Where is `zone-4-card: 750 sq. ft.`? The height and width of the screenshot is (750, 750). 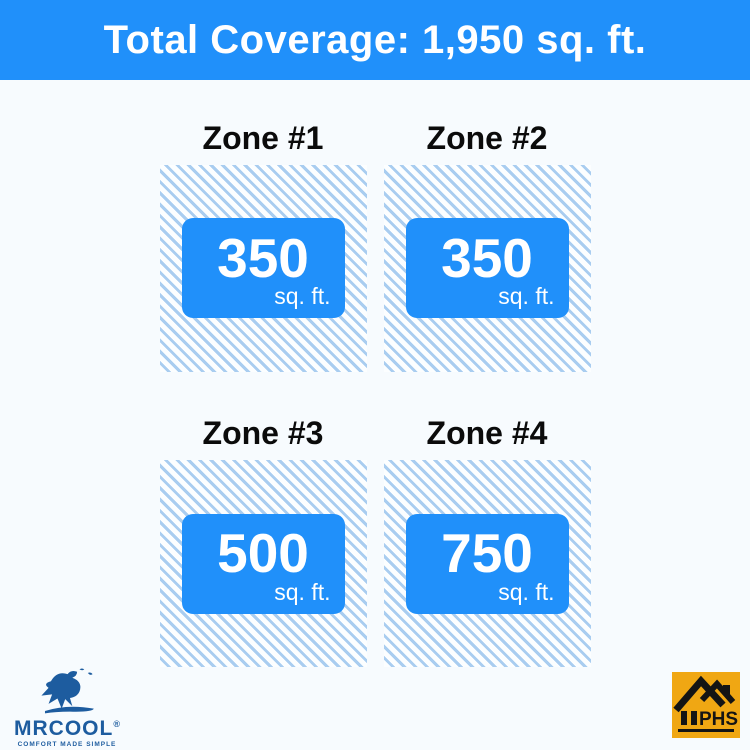
zone-4-card: 750 sq. ft. is located at coordinates (487, 563).